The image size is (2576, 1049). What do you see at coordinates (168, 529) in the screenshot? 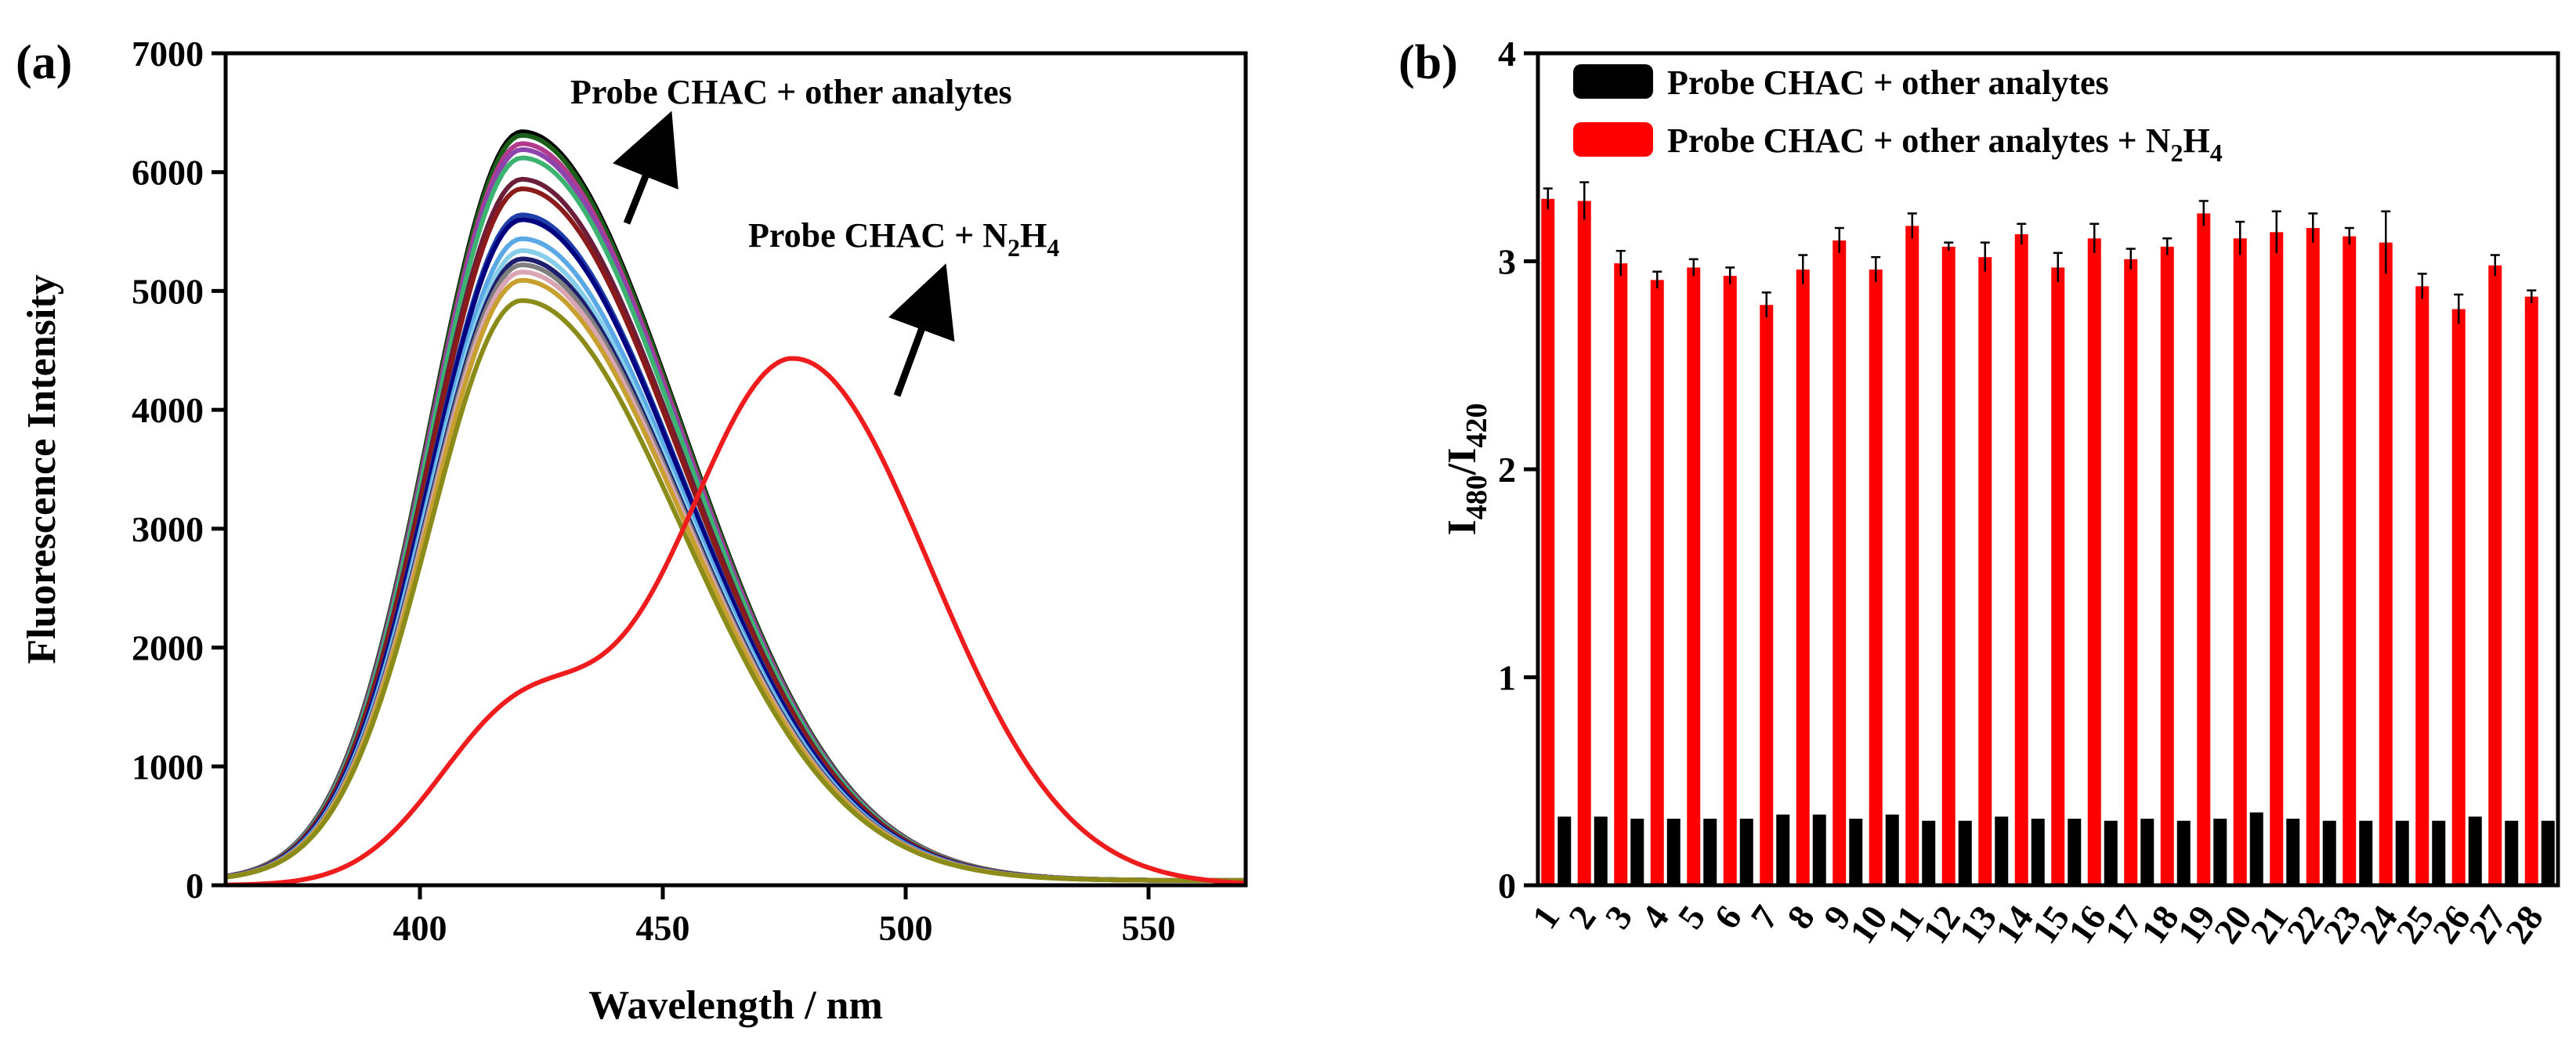
I see `y-tick-label: 3000` at bounding box center [168, 529].